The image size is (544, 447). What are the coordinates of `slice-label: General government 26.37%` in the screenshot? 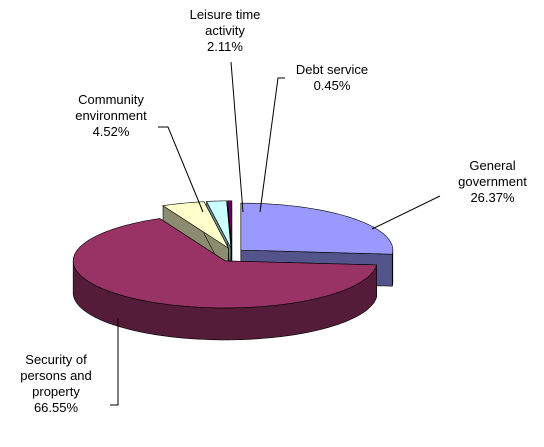 It's located at (492, 182).